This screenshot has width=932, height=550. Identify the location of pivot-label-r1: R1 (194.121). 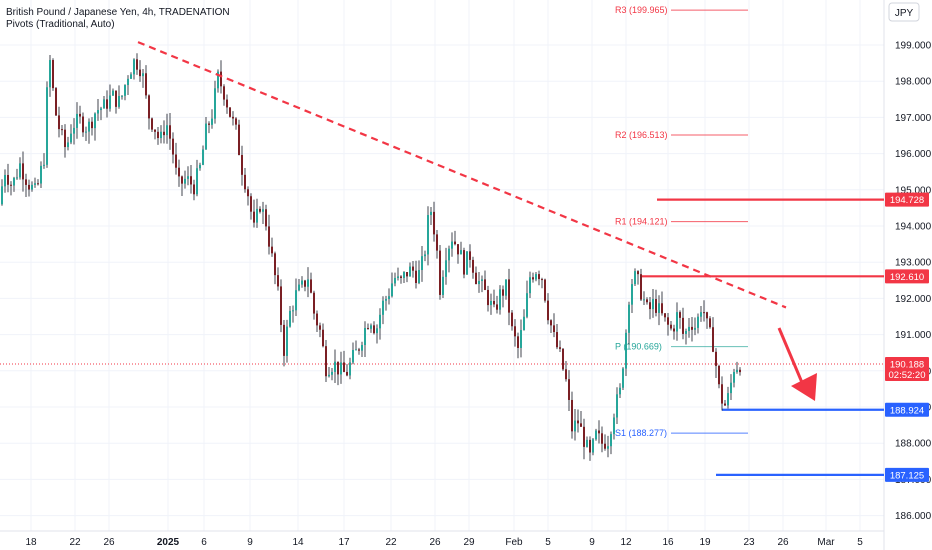
(641, 222).